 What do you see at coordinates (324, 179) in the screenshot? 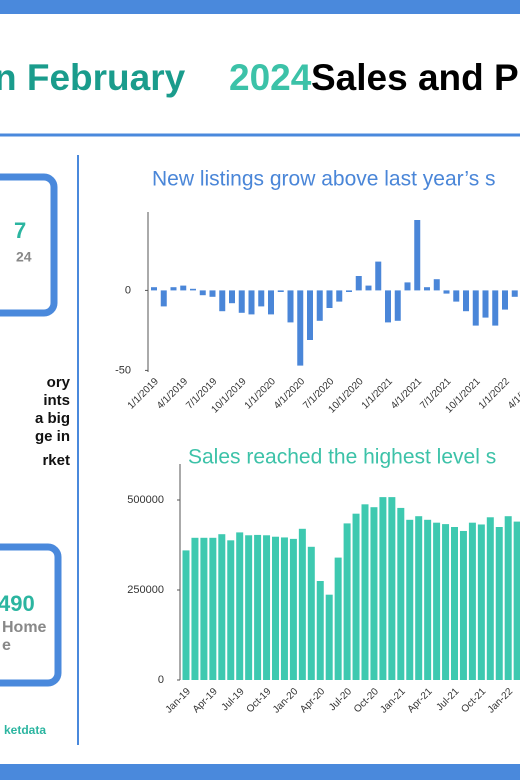
I see `chart-title: New listings grow above last year’s s` at bounding box center [324, 179].